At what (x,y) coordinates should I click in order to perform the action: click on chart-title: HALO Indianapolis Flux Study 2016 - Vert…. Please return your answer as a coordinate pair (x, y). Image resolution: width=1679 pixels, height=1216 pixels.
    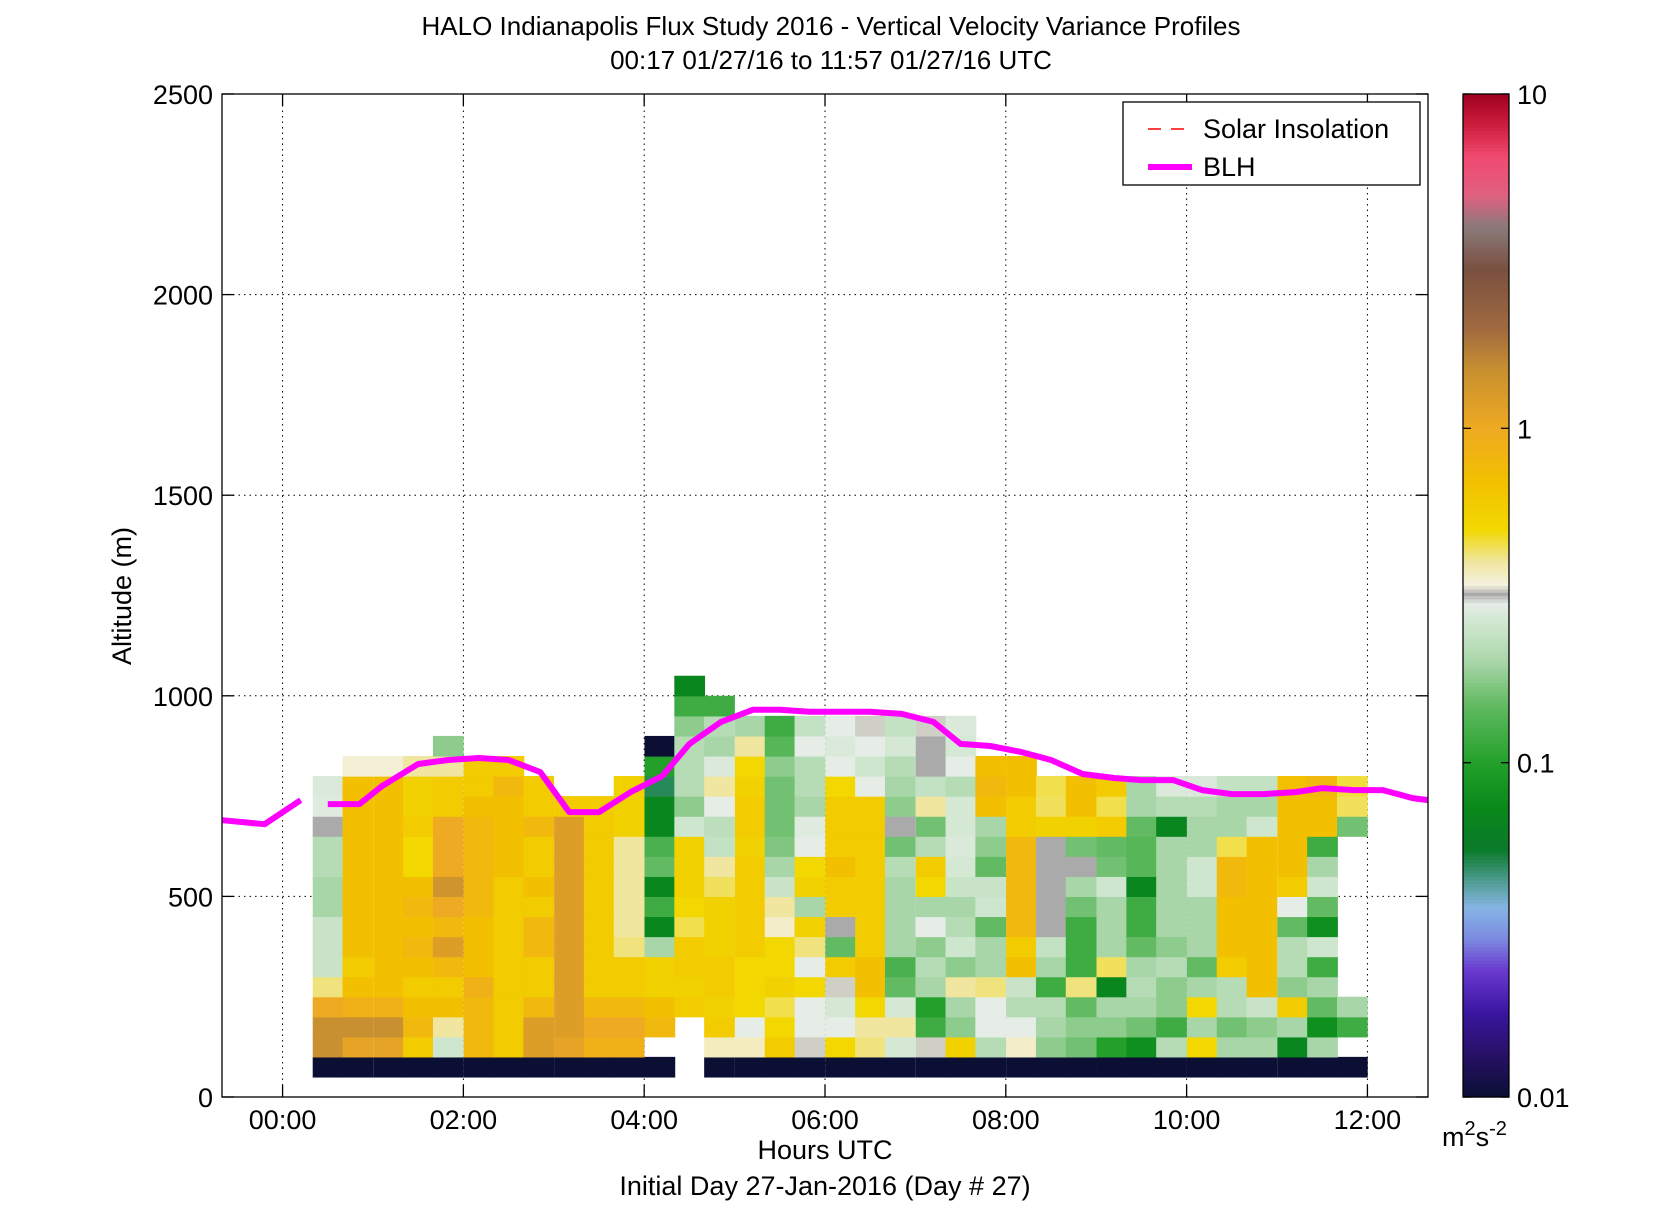
    Looking at the image, I should click on (831, 26).